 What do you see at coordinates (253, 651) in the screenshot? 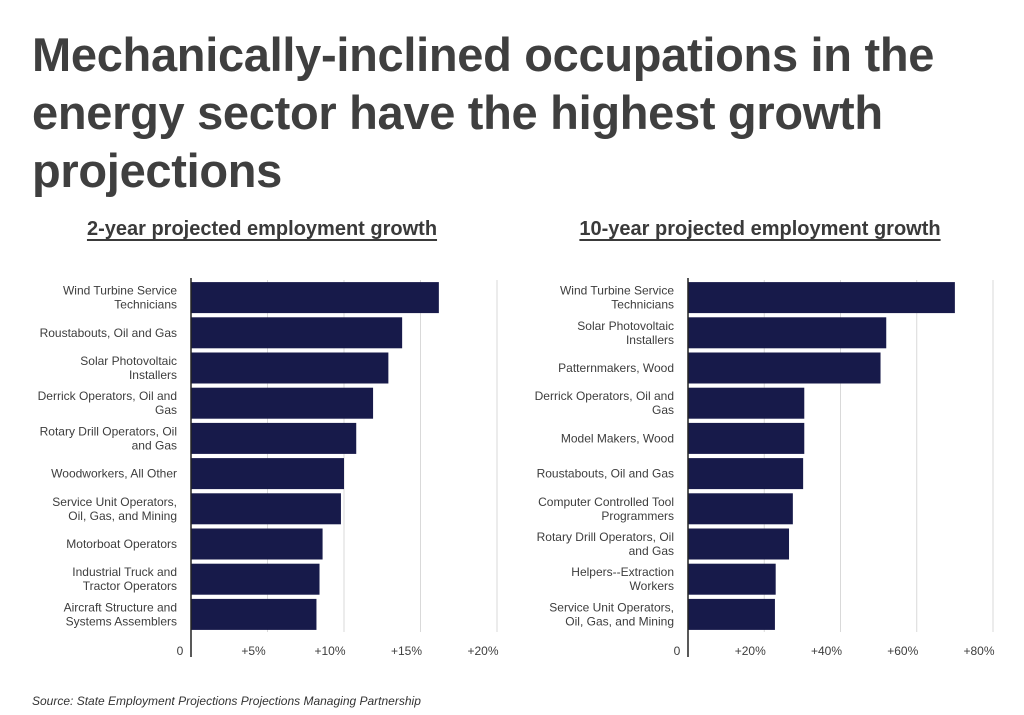
I see `tick-label: +5%` at bounding box center [253, 651].